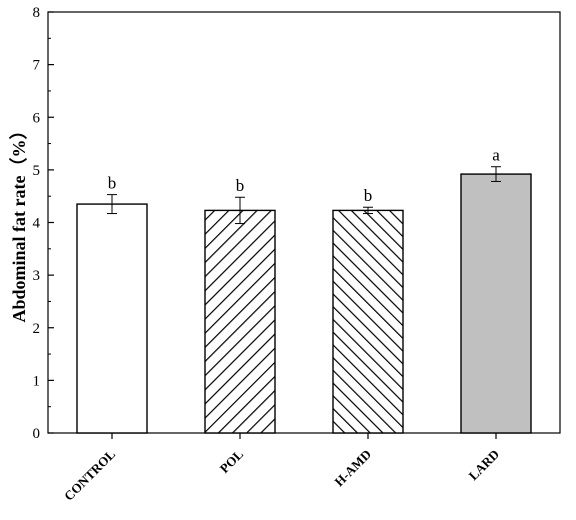 This screenshot has height=520, width=576. What do you see at coordinates (37, 434) in the screenshot?
I see `y-tick-label: 0` at bounding box center [37, 434].